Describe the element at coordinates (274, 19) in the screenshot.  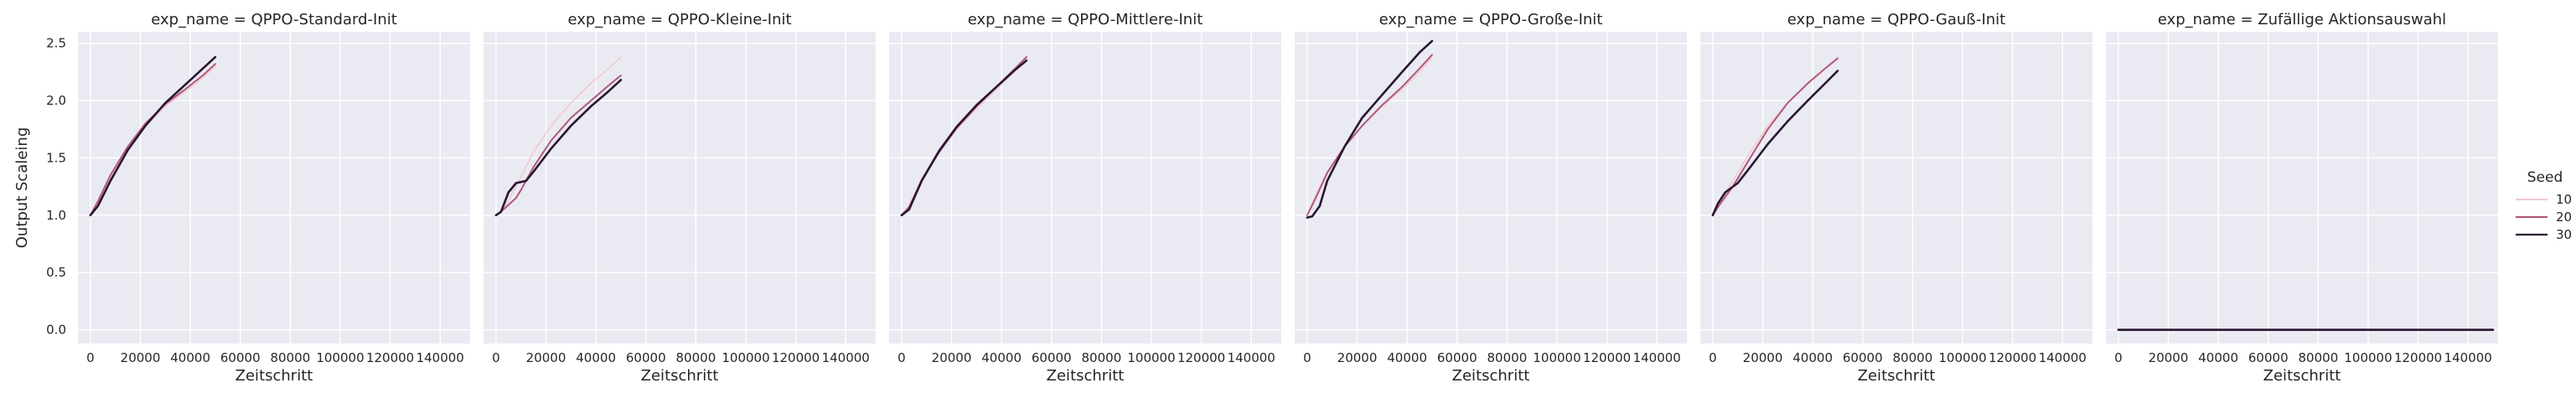
I see `panel-title: exp_name = QPPO-Standard-Init` at that location.